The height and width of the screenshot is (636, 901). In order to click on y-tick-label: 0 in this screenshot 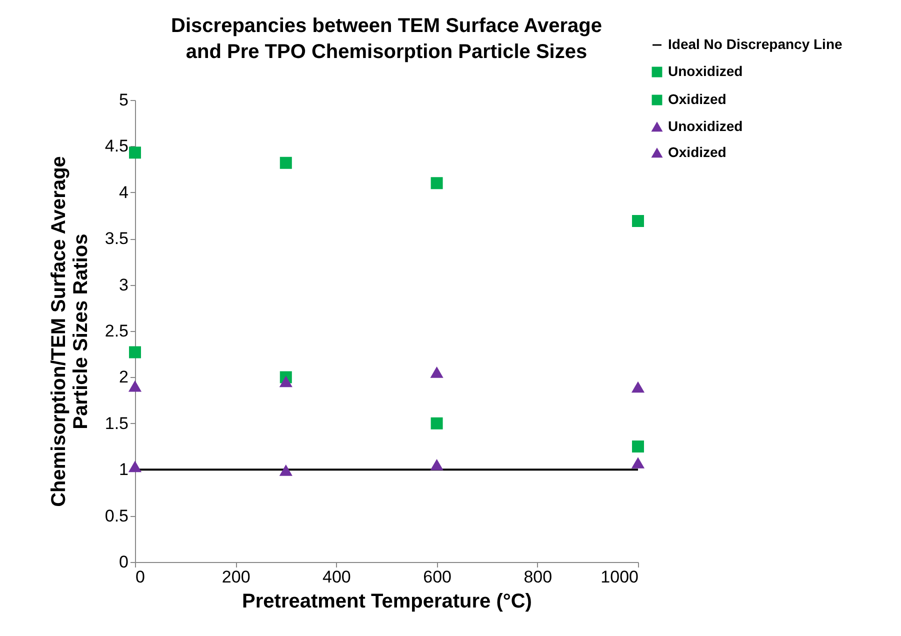, I will do `click(123, 562)`.